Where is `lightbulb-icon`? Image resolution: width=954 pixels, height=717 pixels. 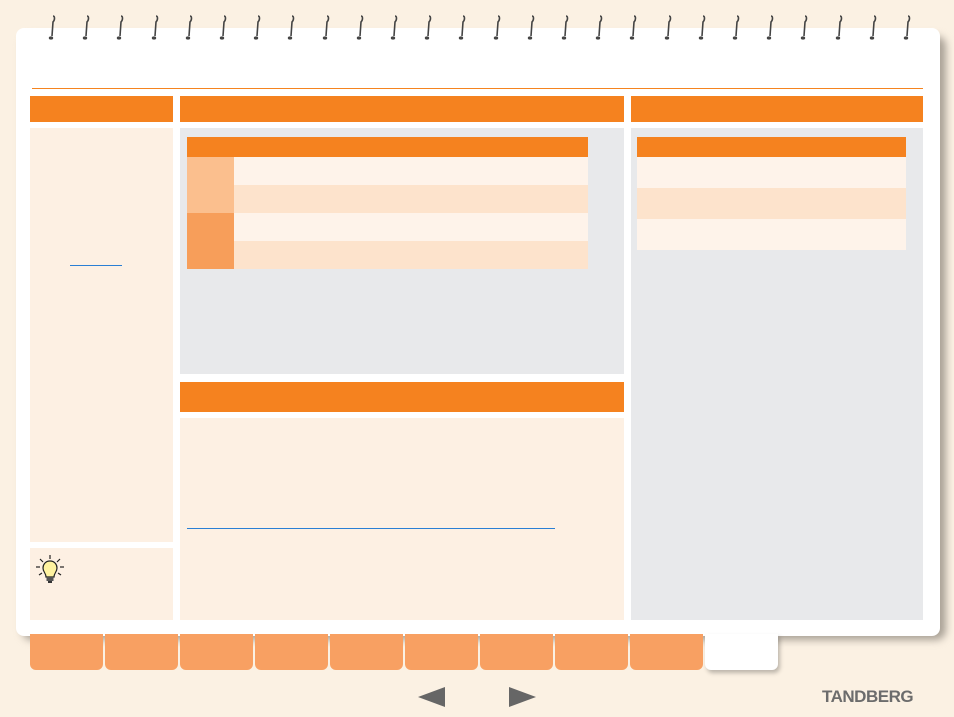
lightbulb-icon is located at coordinates (50, 570).